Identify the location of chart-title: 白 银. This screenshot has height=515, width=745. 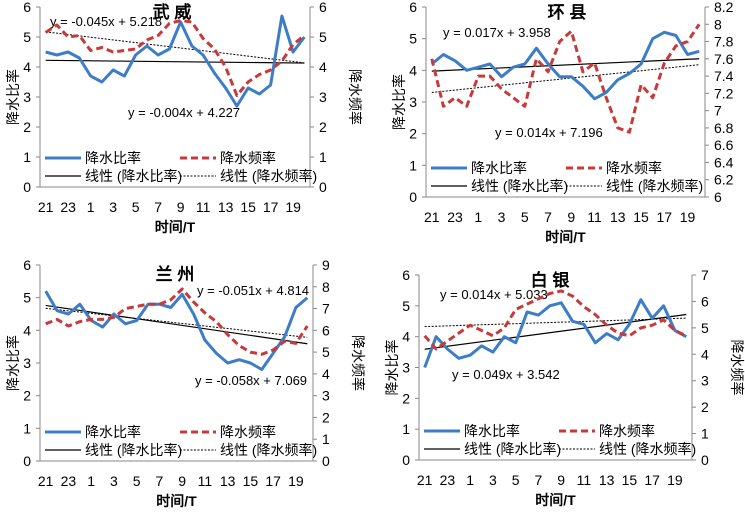
(551, 280).